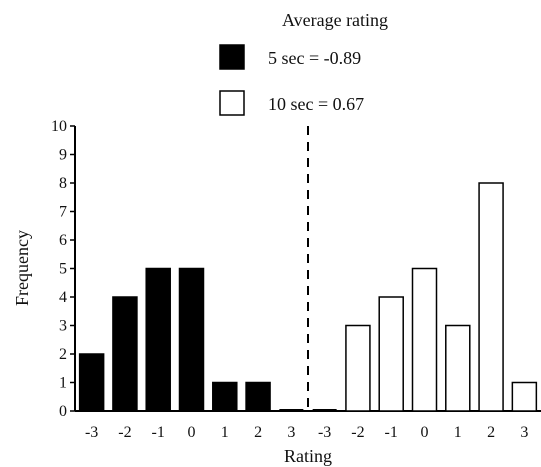 Image resolution: width=541 pixels, height=467 pixels. What do you see at coordinates (232, 57) in the screenshot?
I see `legend-swatch-5sec` at bounding box center [232, 57].